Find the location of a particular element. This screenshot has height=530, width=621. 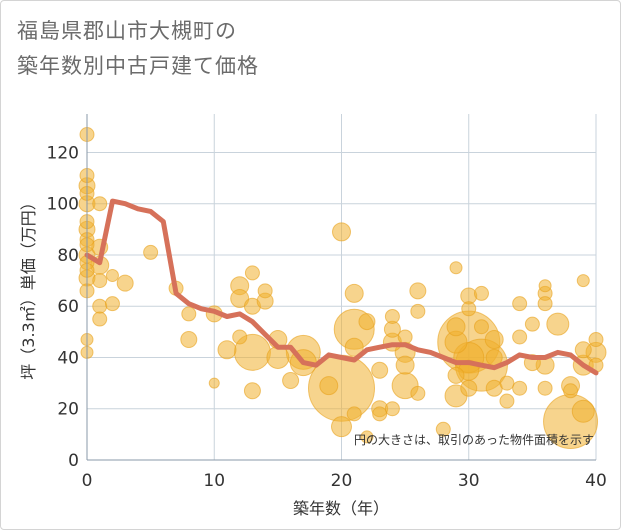

x-axis-label: 築年数（年） is located at coordinates (341, 508).